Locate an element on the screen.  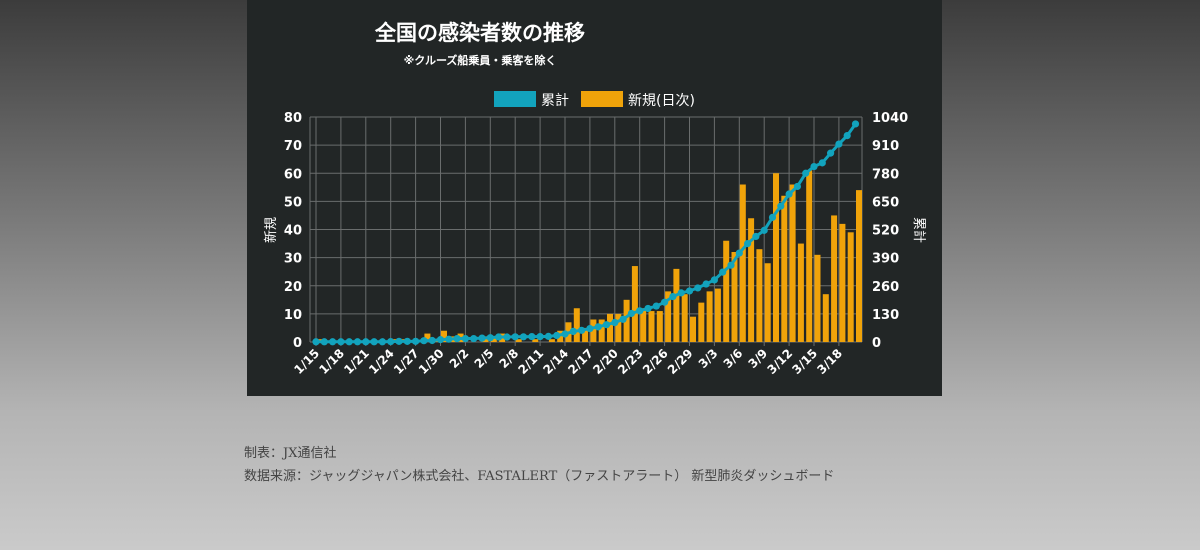
point-cumulative-1/21 is located at coordinates (366, 342).